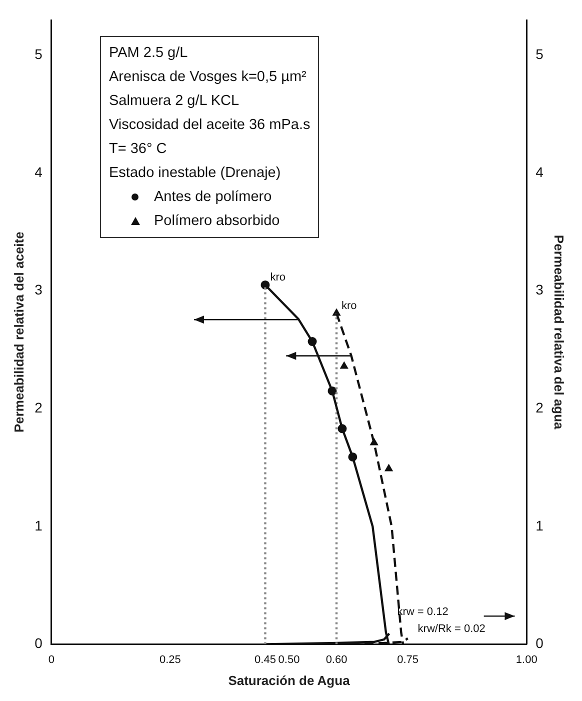 Image resolution: width=582 pixels, height=701 pixels. Describe the element at coordinates (38, 290) in the screenshot. I see `y-tick-label: 3` at that location.